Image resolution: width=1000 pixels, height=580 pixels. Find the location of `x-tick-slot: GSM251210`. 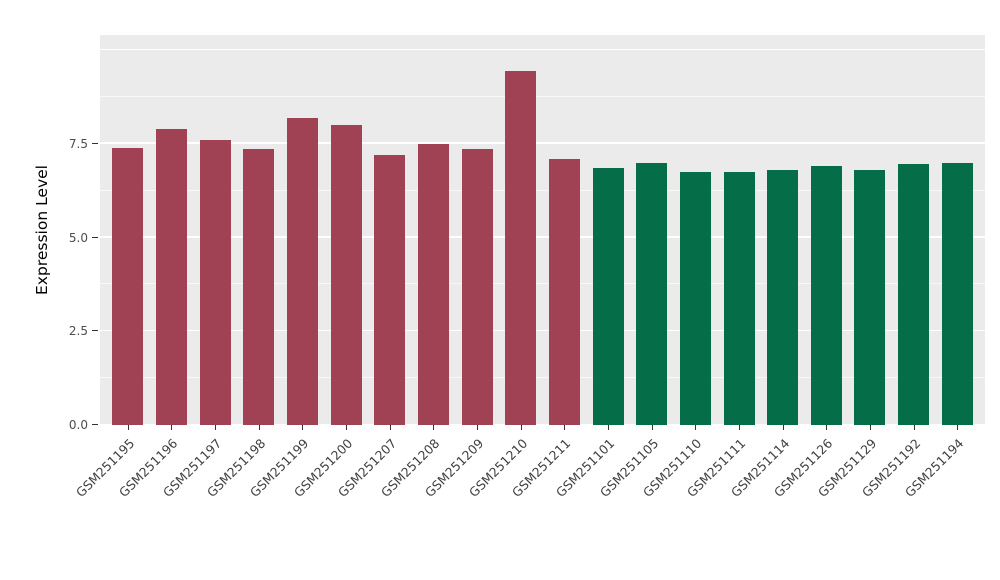

x-tick-slot: GSM251210 is located at coordinates (504, 500).